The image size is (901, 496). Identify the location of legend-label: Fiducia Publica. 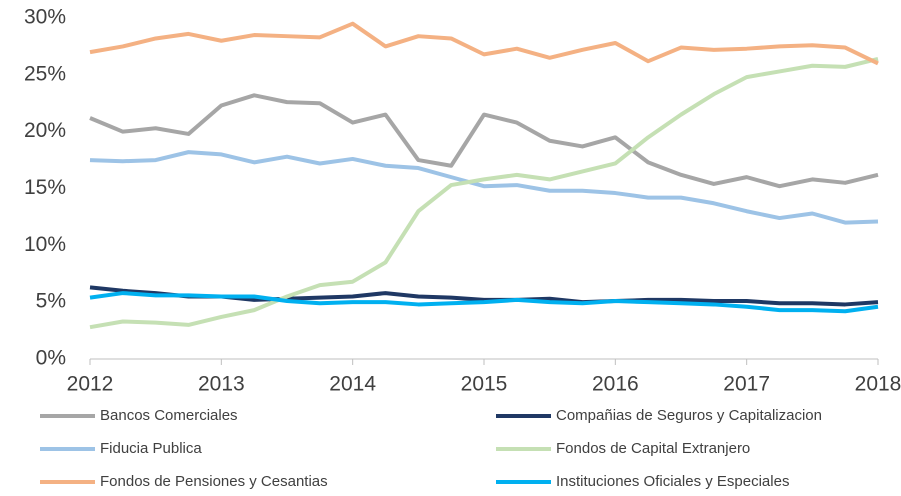
(151, 448).